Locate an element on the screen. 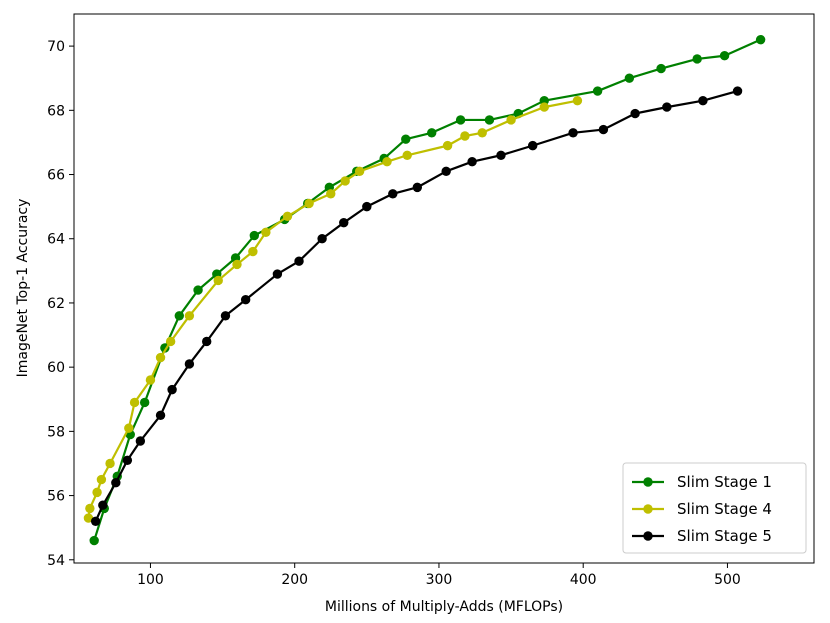 The width and height of the screenshot is (830, 623). x-axis-label: Millions of Multiply-Adds (MFLOPs) is located at coordinates (444, 607).